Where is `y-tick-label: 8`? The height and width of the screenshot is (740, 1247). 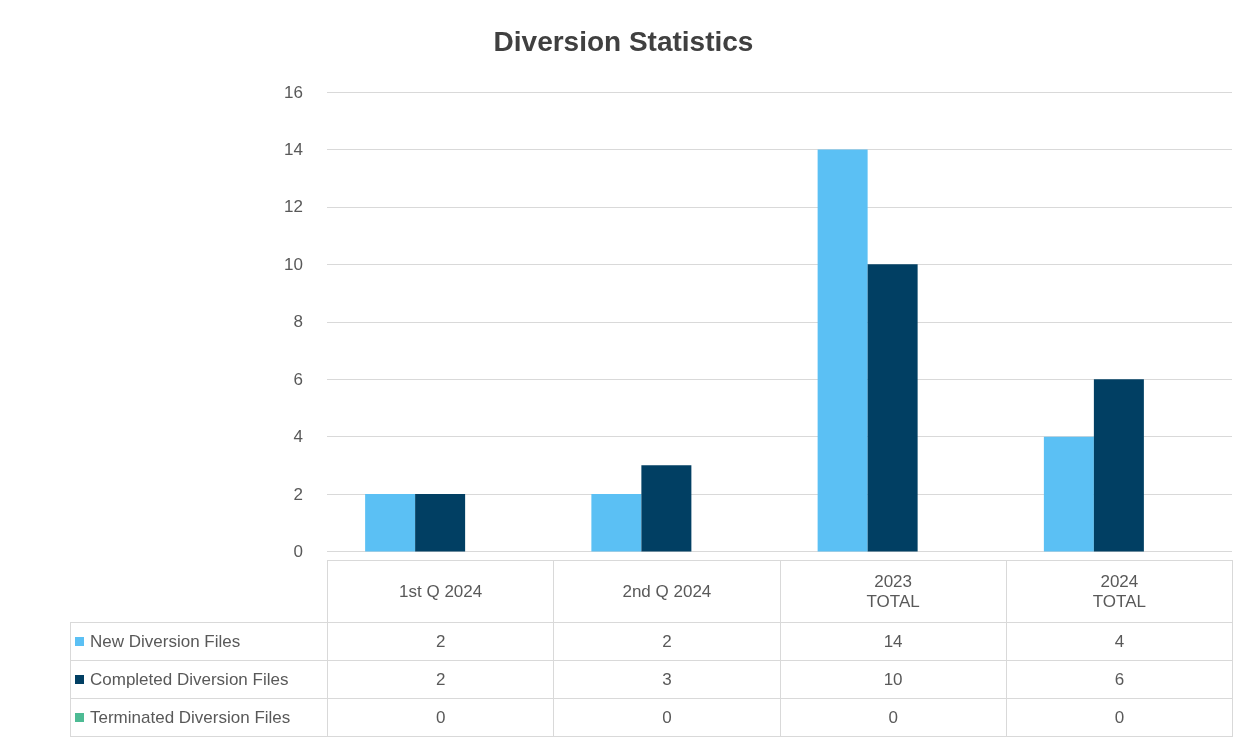 y-tick-label: 8 is located at coordinates (298, 322).